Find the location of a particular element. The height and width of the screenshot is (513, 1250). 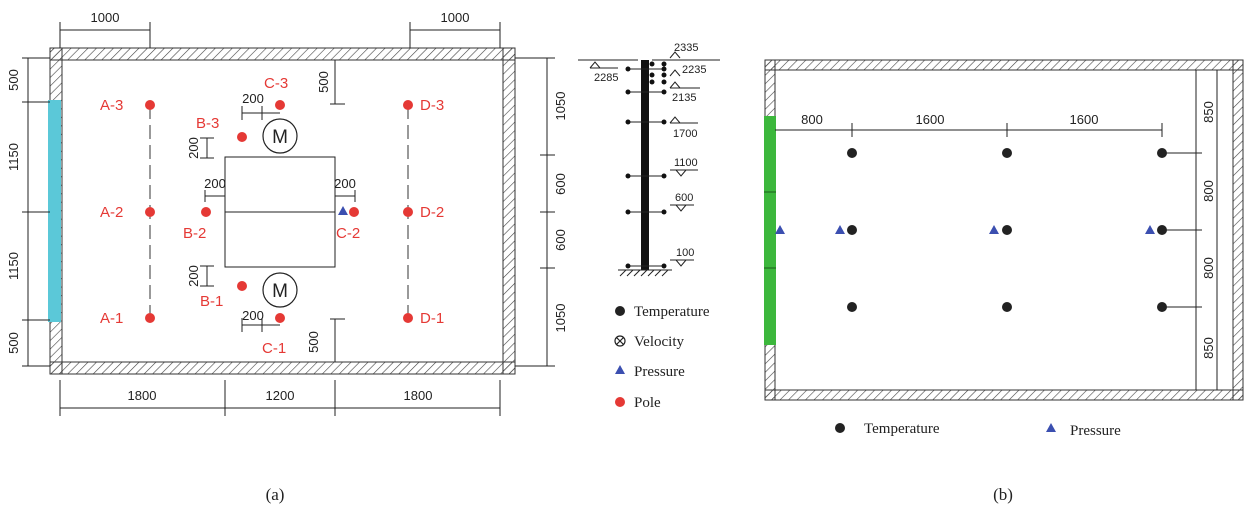

bottom-dim-1: 1800 is located at coordinates (142, 395).